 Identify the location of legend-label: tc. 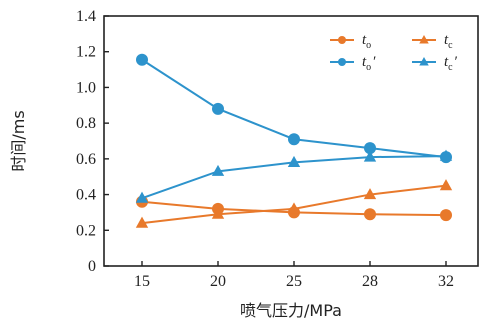
(448, 41).